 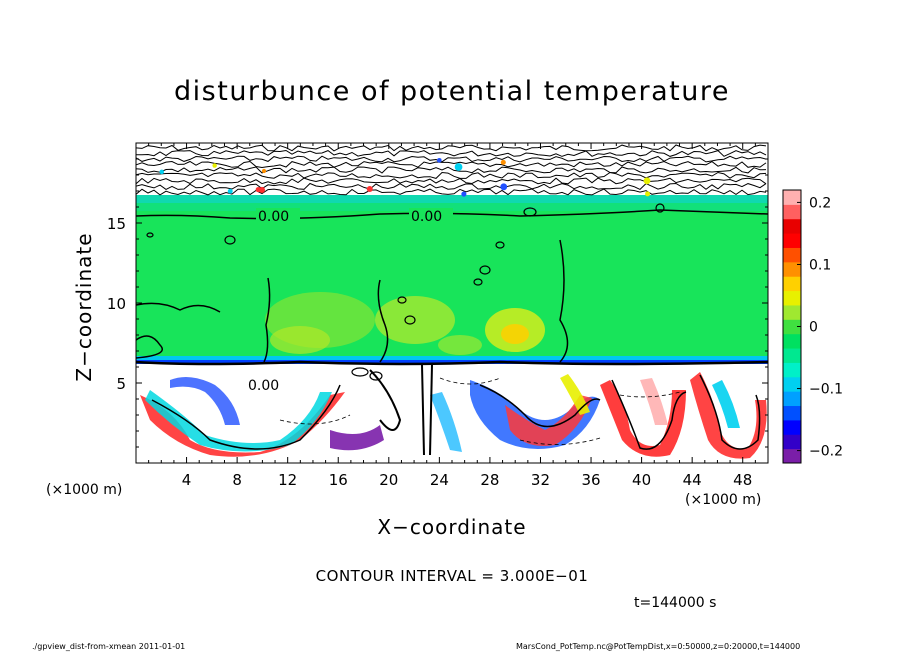 What do you see at coordinates (452, 527) in the screenshot?
I see `x-axis-label: X−coordinate` at bounding box center [452, 527].